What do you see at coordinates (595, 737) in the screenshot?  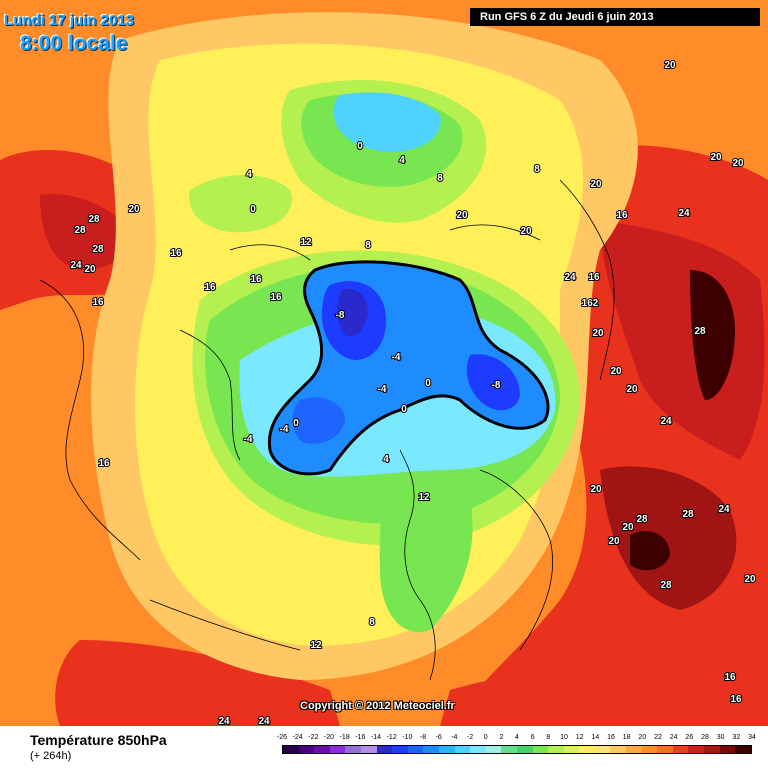 I see `color-scale-tick-label: 14` at bounding box center [595, 737].